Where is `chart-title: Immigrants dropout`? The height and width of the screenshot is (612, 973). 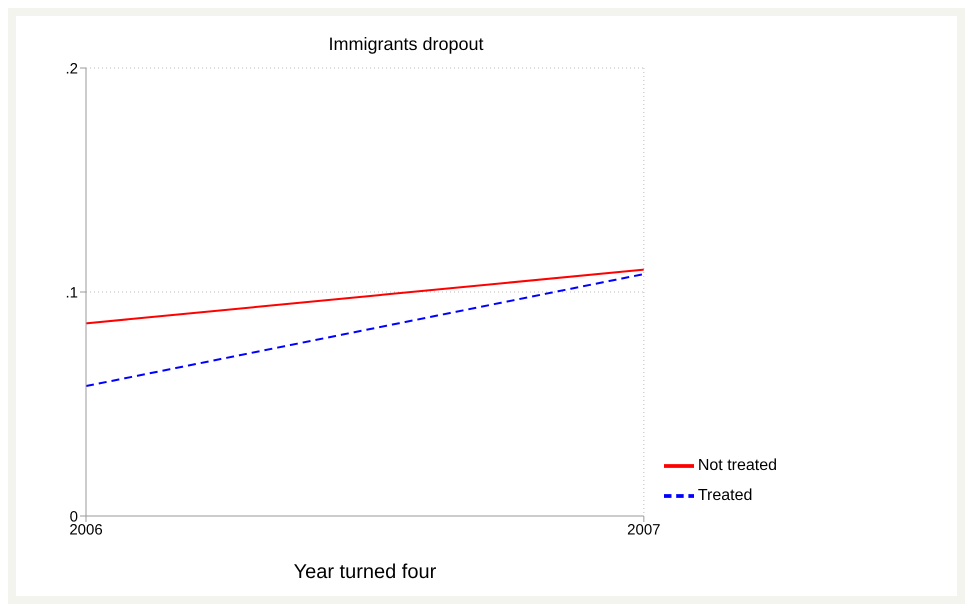 chart-title: Immigrants dropout is located at coordinates (406, 44).